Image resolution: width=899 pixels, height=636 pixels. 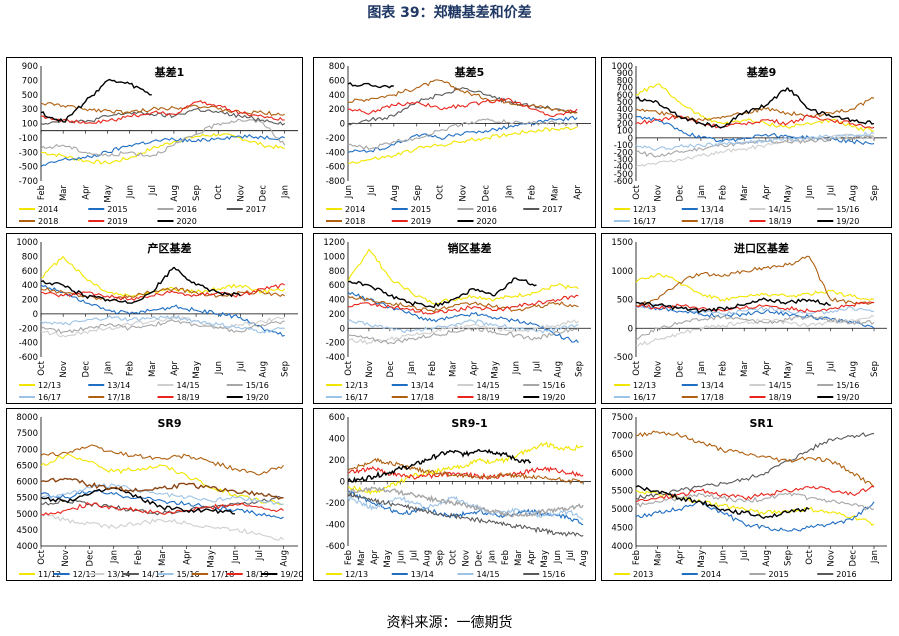 I want to click on legend-label: 2018, so click(x=355, y=221).